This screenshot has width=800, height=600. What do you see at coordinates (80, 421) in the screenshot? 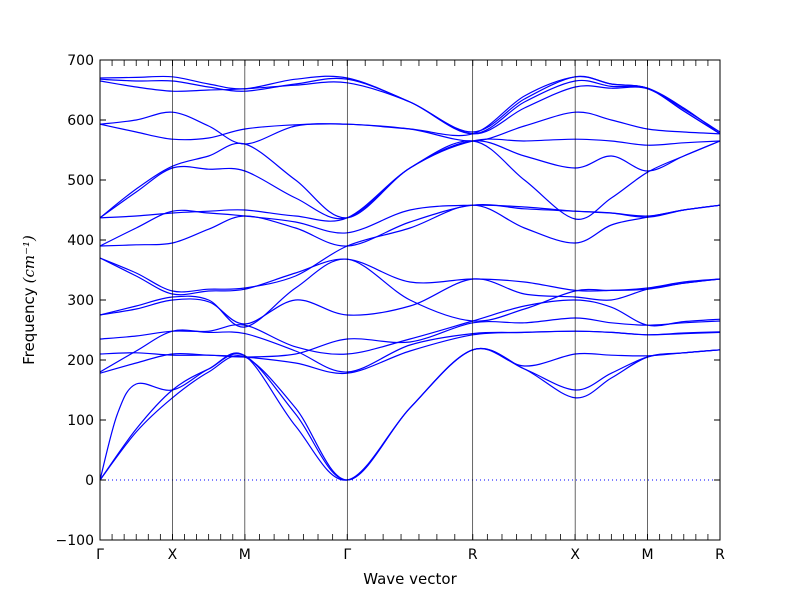
I see `y-tick-label: 100` at bounding box center [80, 421].